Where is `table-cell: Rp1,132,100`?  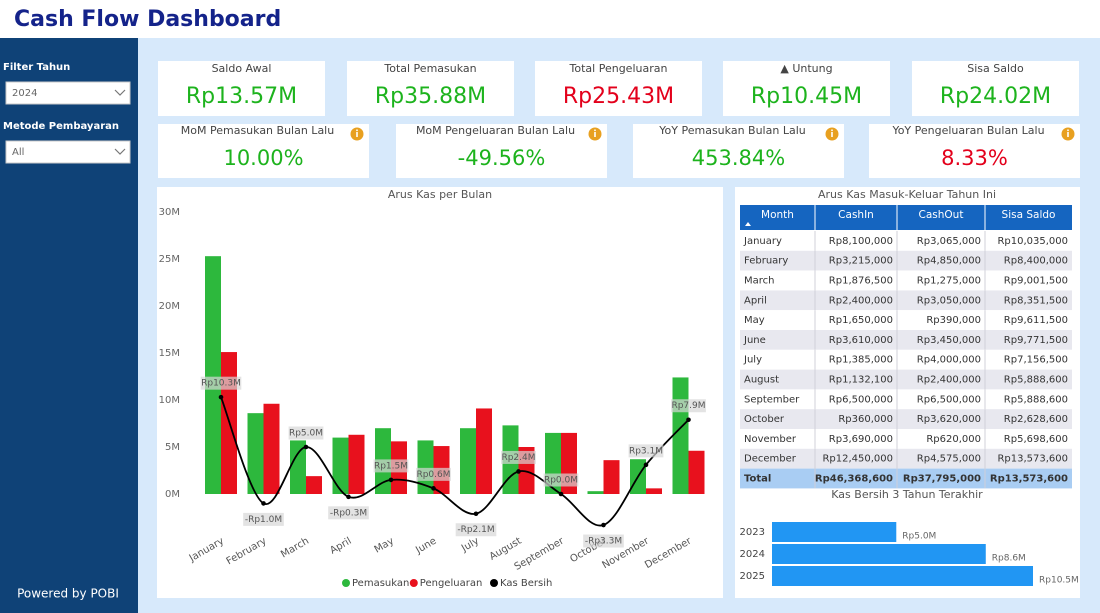 table-cell: Rp1,132,100 is located at coordinates (861, 380).